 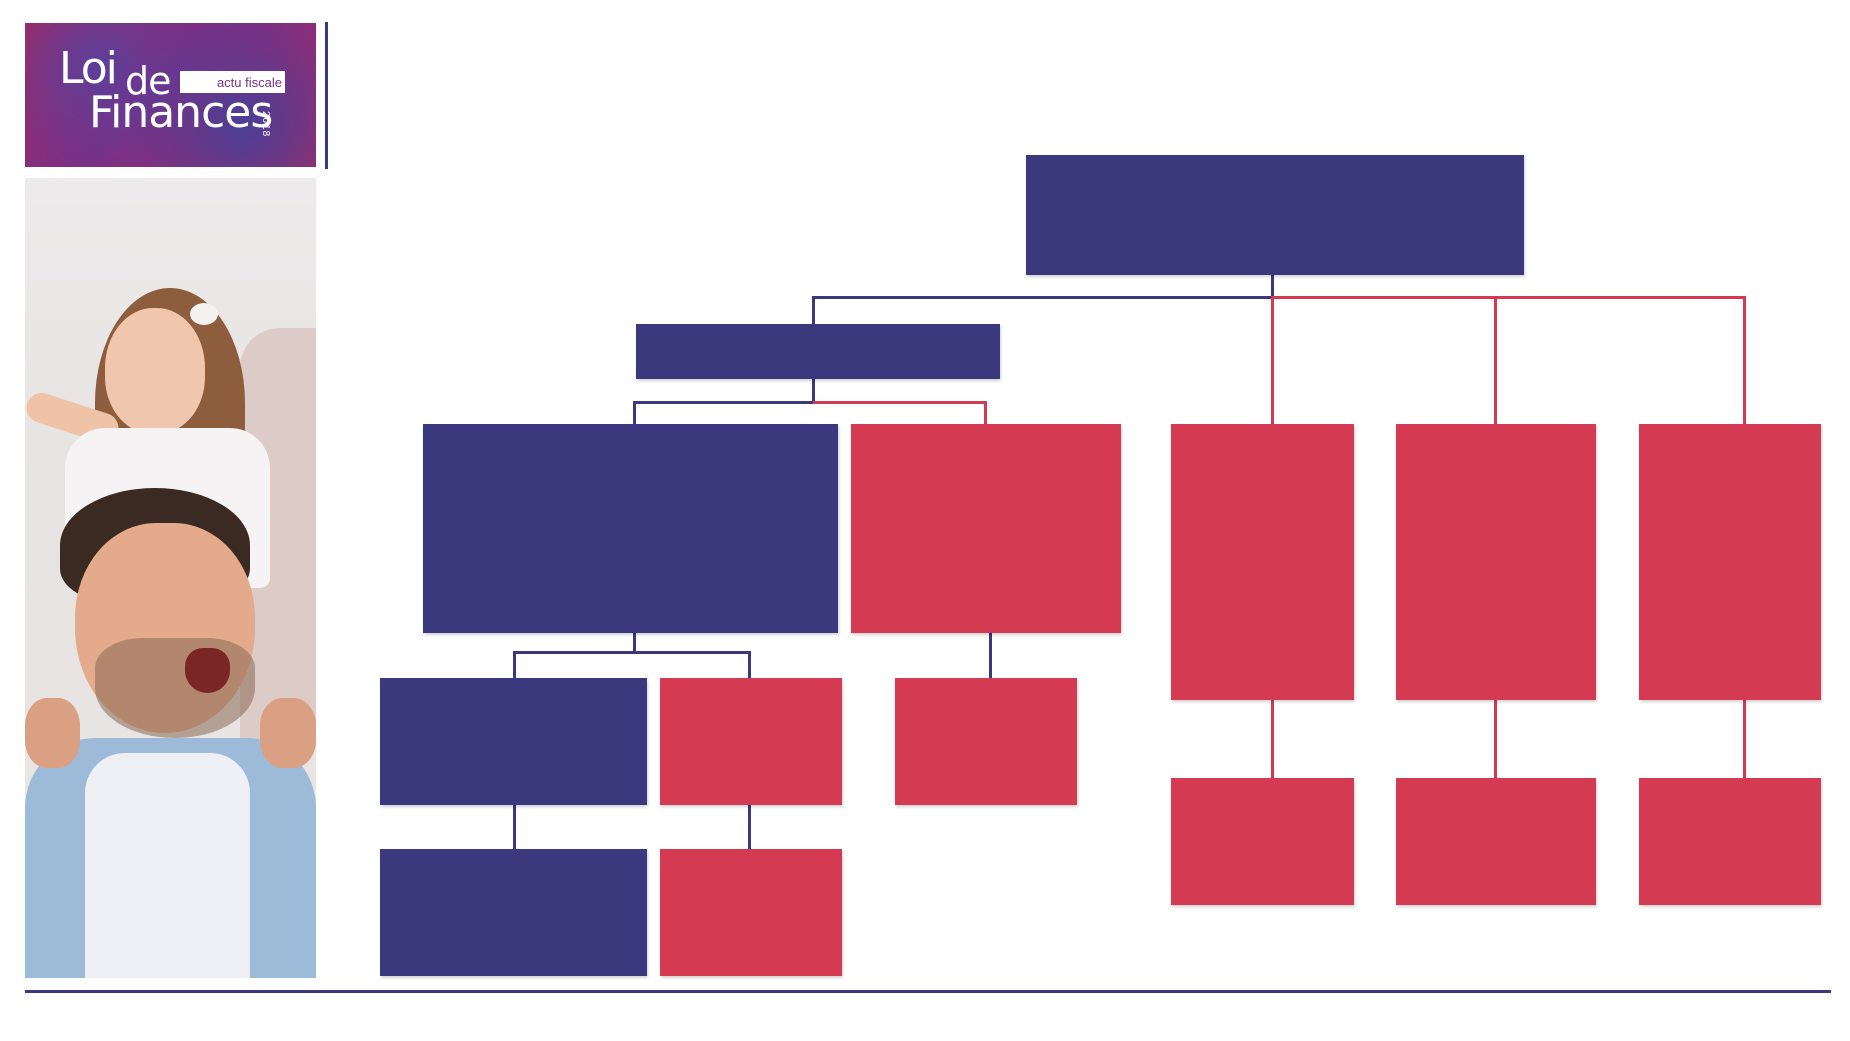 What do you see at coordinates (751, 912) in the screenshot?
I see `org-node-l4-b` at bounding box center [751, 912].